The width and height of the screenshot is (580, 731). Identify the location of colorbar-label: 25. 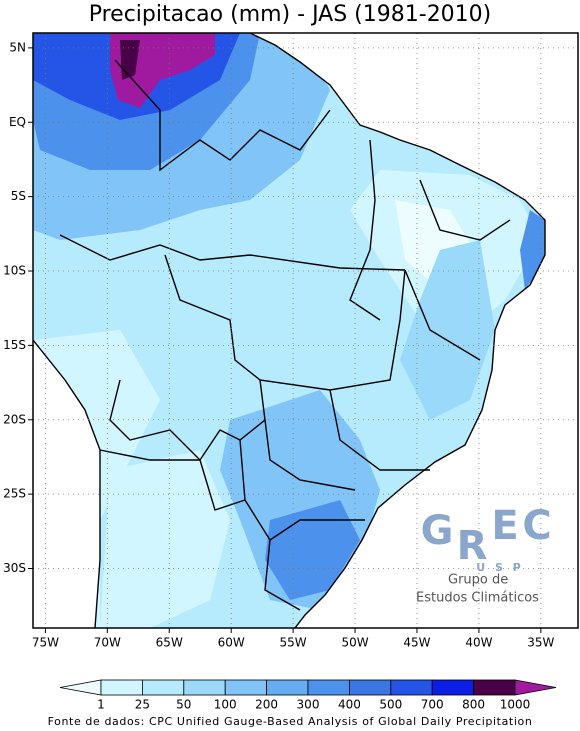
(142, 705).